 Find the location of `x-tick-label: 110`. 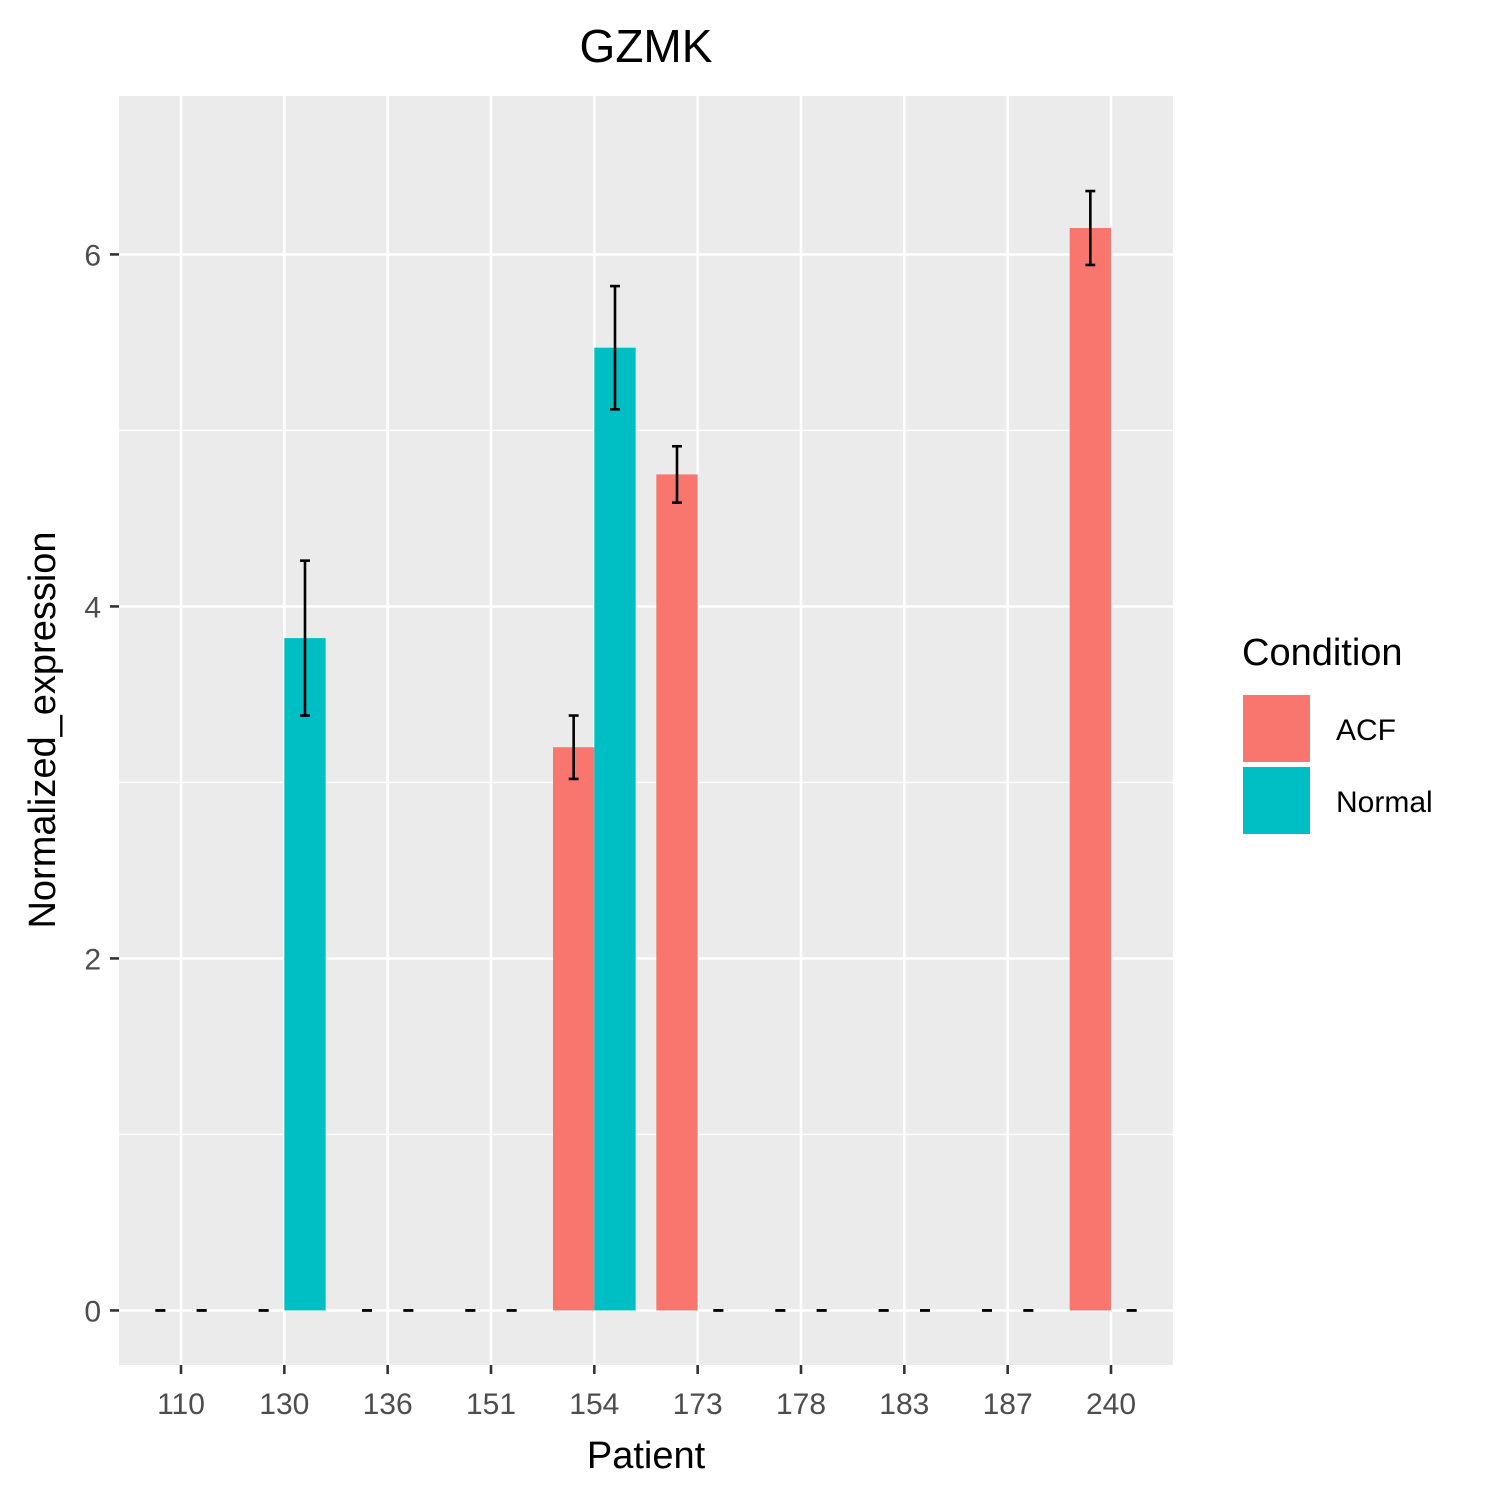

x-tick-label: 110 is located at coordinates (181, 1404).